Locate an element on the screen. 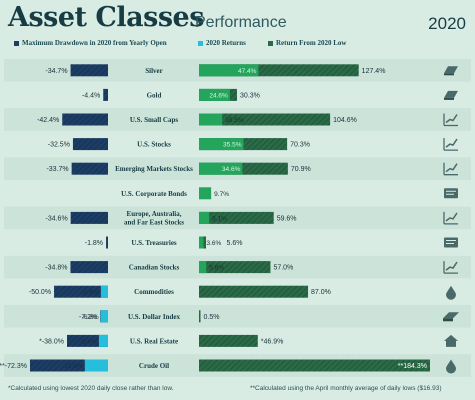 The width and height of the screenshot is (475, 400). return-2020-label-emerging-markets-stocks: 34.6% is located at coordinates (231, 169).